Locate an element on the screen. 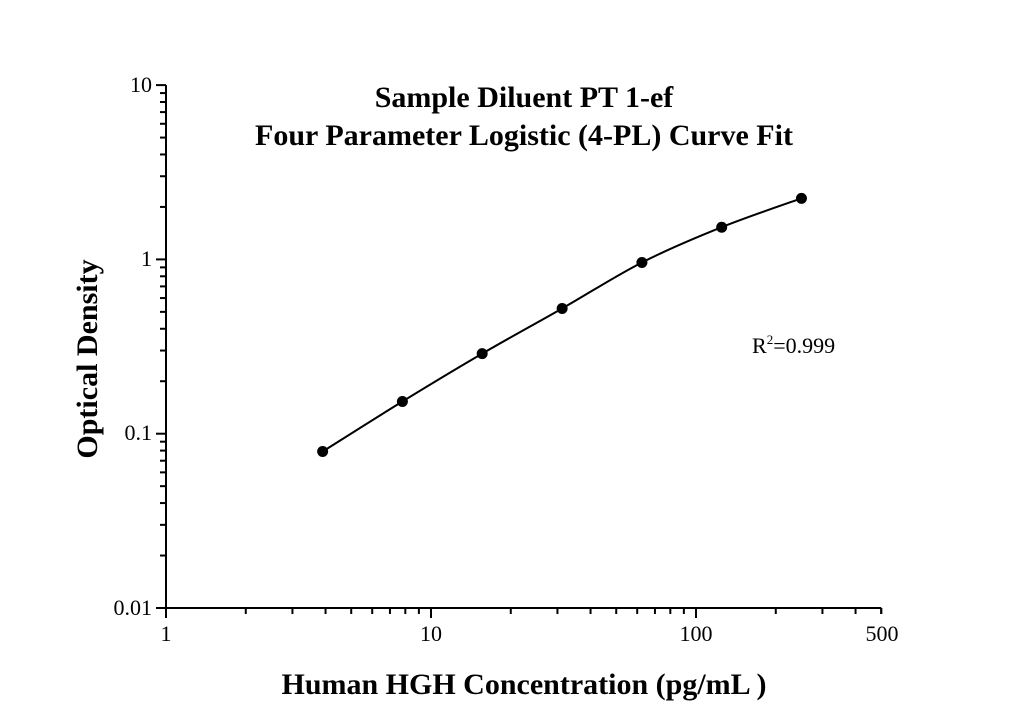 This screenshot has height=717, width=1024. y-tick-label-10: 10 is located at coordinates (141, 84).